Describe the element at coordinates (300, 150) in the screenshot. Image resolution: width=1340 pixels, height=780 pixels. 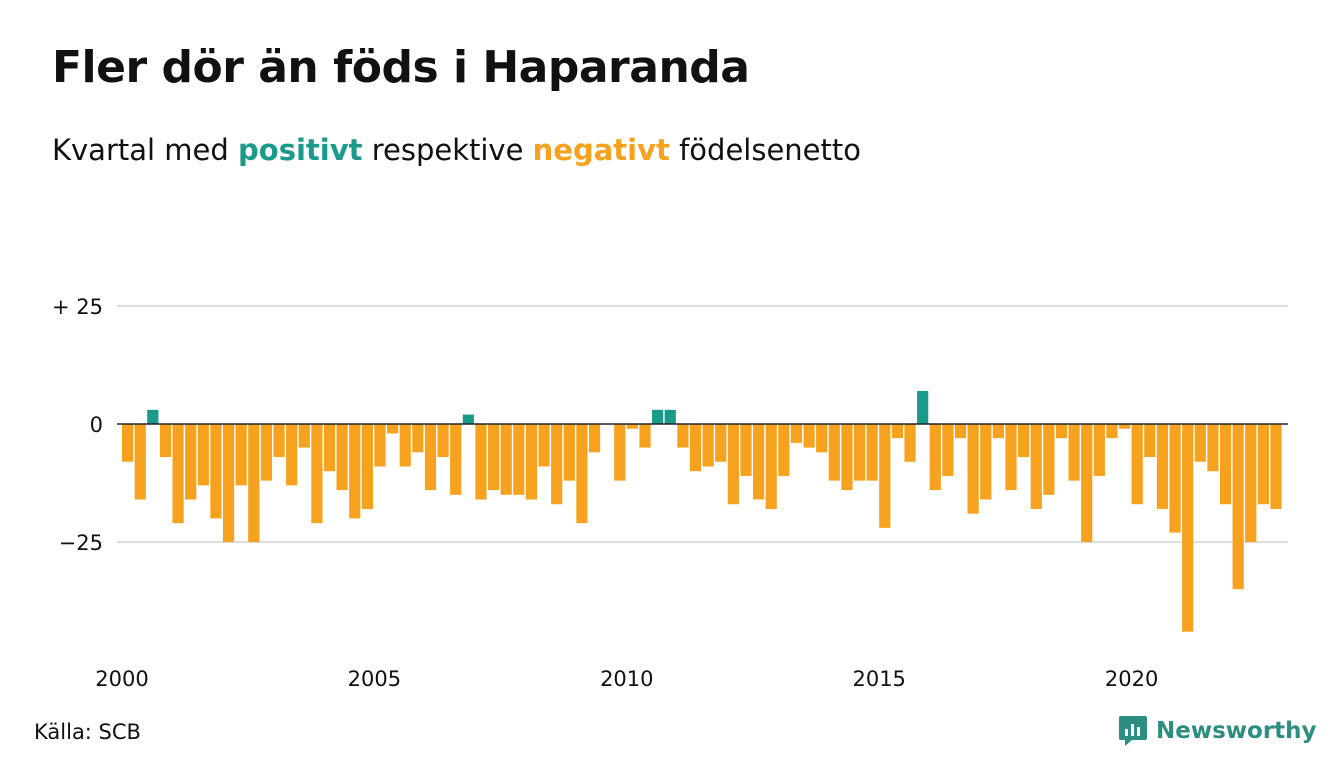
I see `legend-positive: positivt` at that location.